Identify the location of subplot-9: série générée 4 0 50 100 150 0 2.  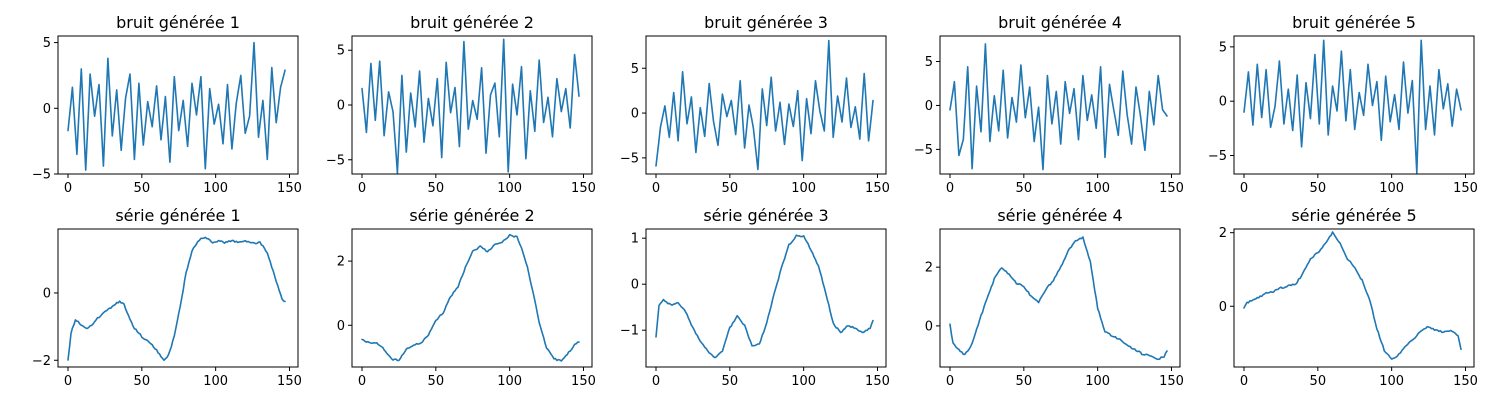
(1054, 297).